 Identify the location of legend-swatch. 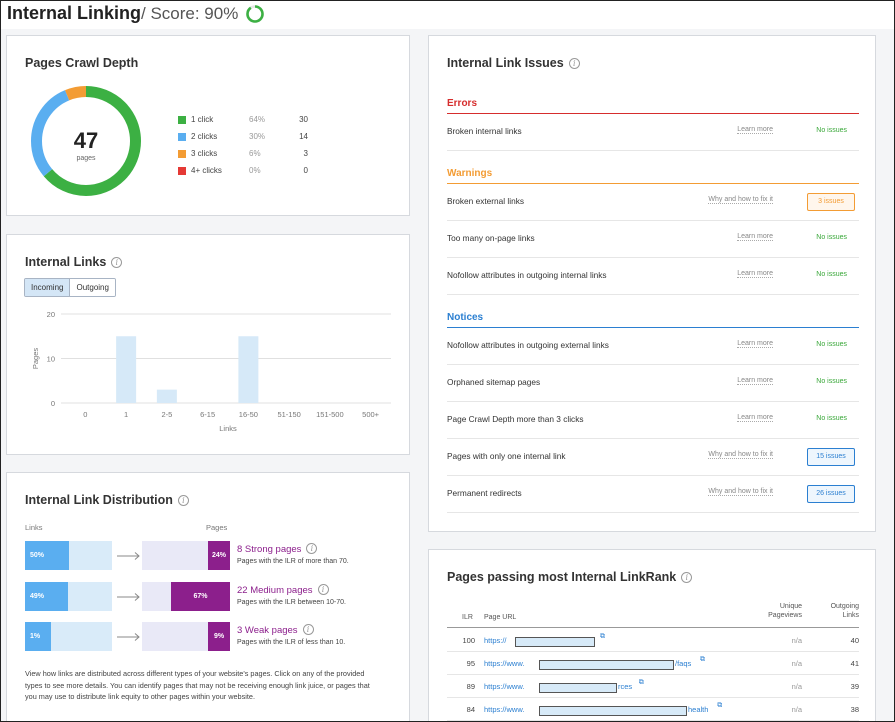
(182, 171).